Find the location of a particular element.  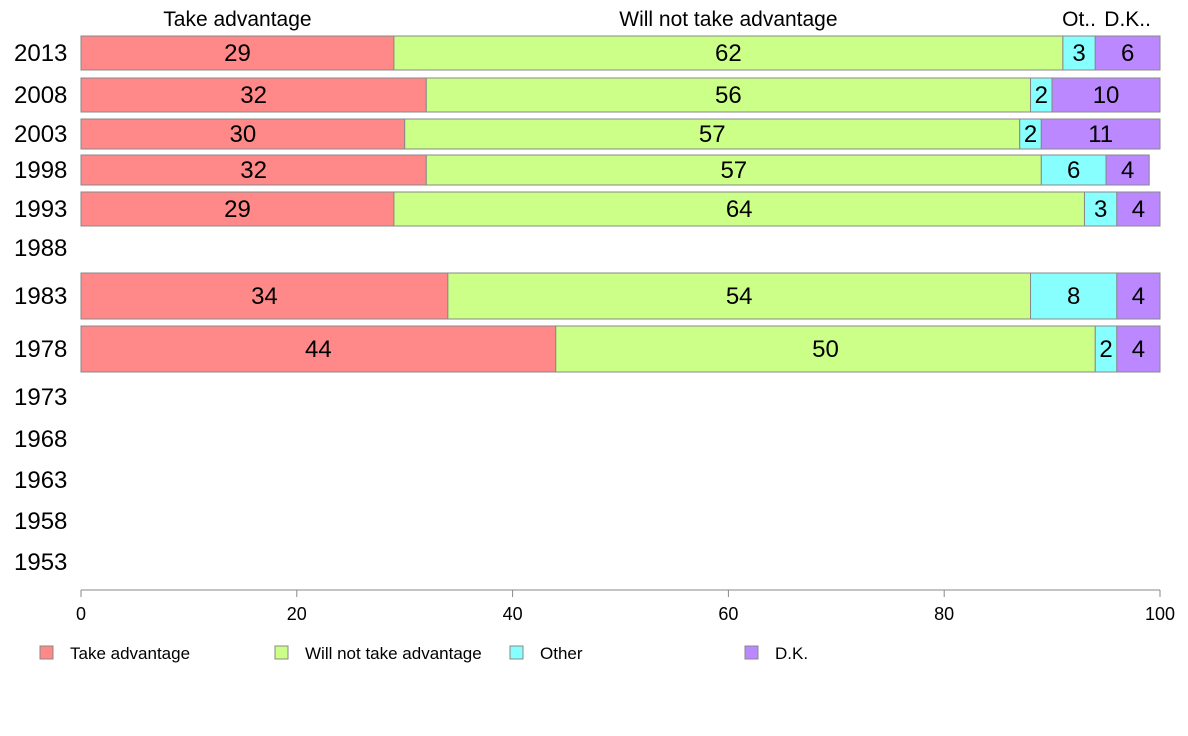

category-label: 1993 is located at coordinates (40, 209).